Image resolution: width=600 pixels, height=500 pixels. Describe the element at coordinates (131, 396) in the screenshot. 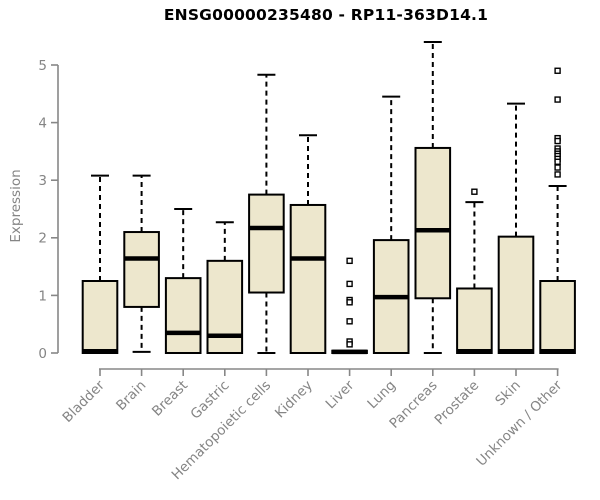

I see `x-category-label: Brain` at that location.